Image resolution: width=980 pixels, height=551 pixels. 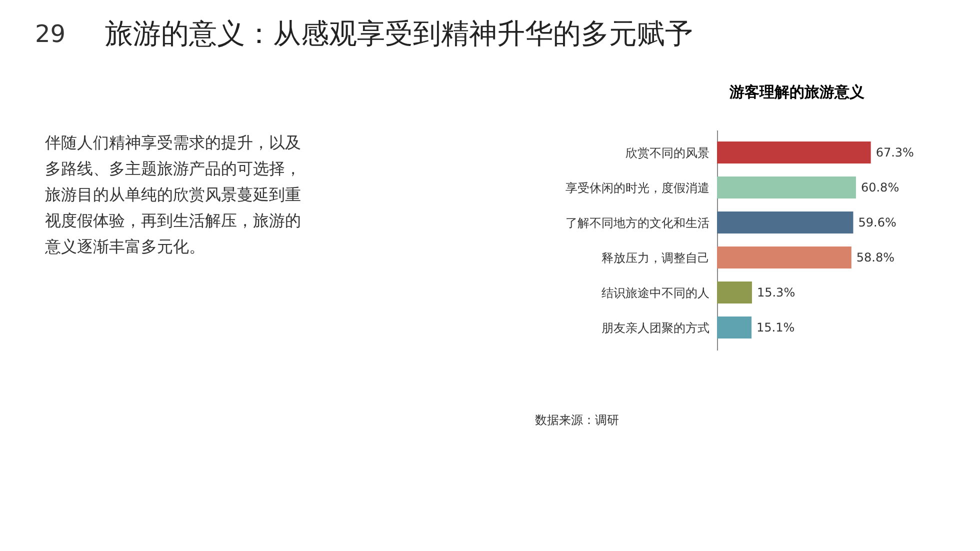 I want to click on data-label: 15.3%, so click(x=776, y=293).